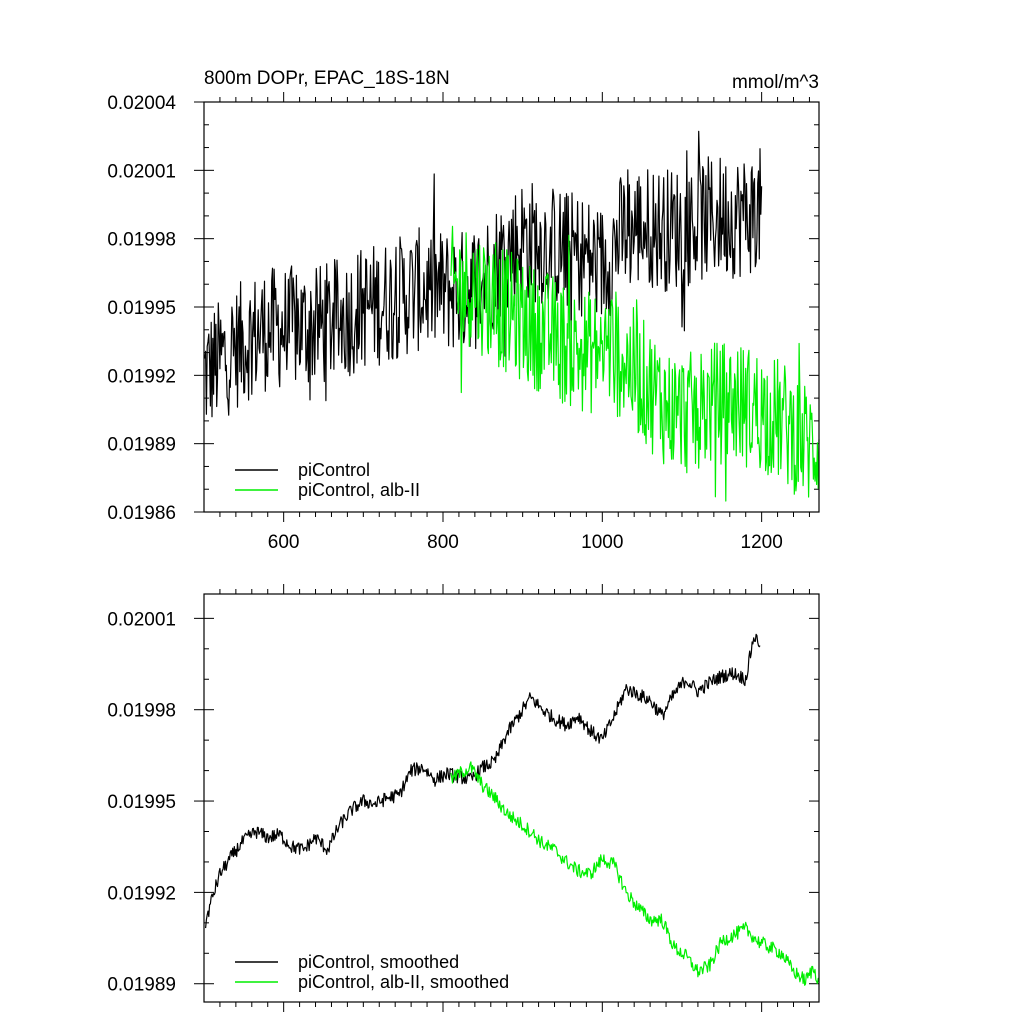  What do you see at coordinates (762, 542) in the screenshot?
I see `x-tick-label: 1200` at bounding box center [762, 542].